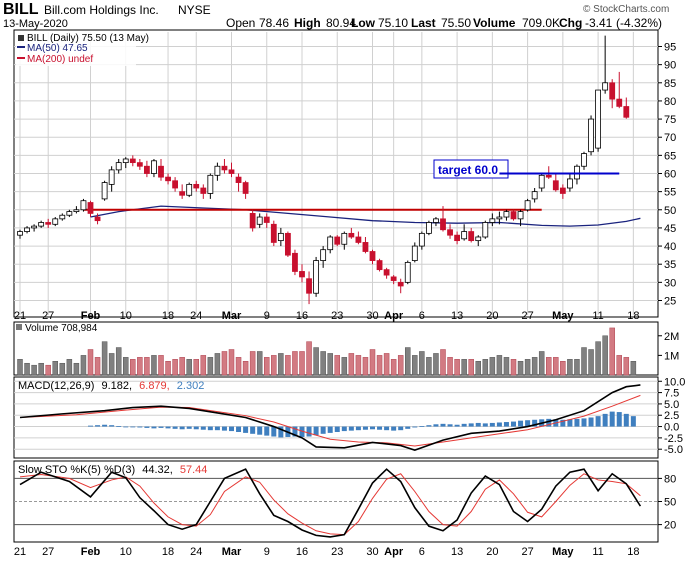  I want to click on ticker-symbol: BILL, so click(21, 9).